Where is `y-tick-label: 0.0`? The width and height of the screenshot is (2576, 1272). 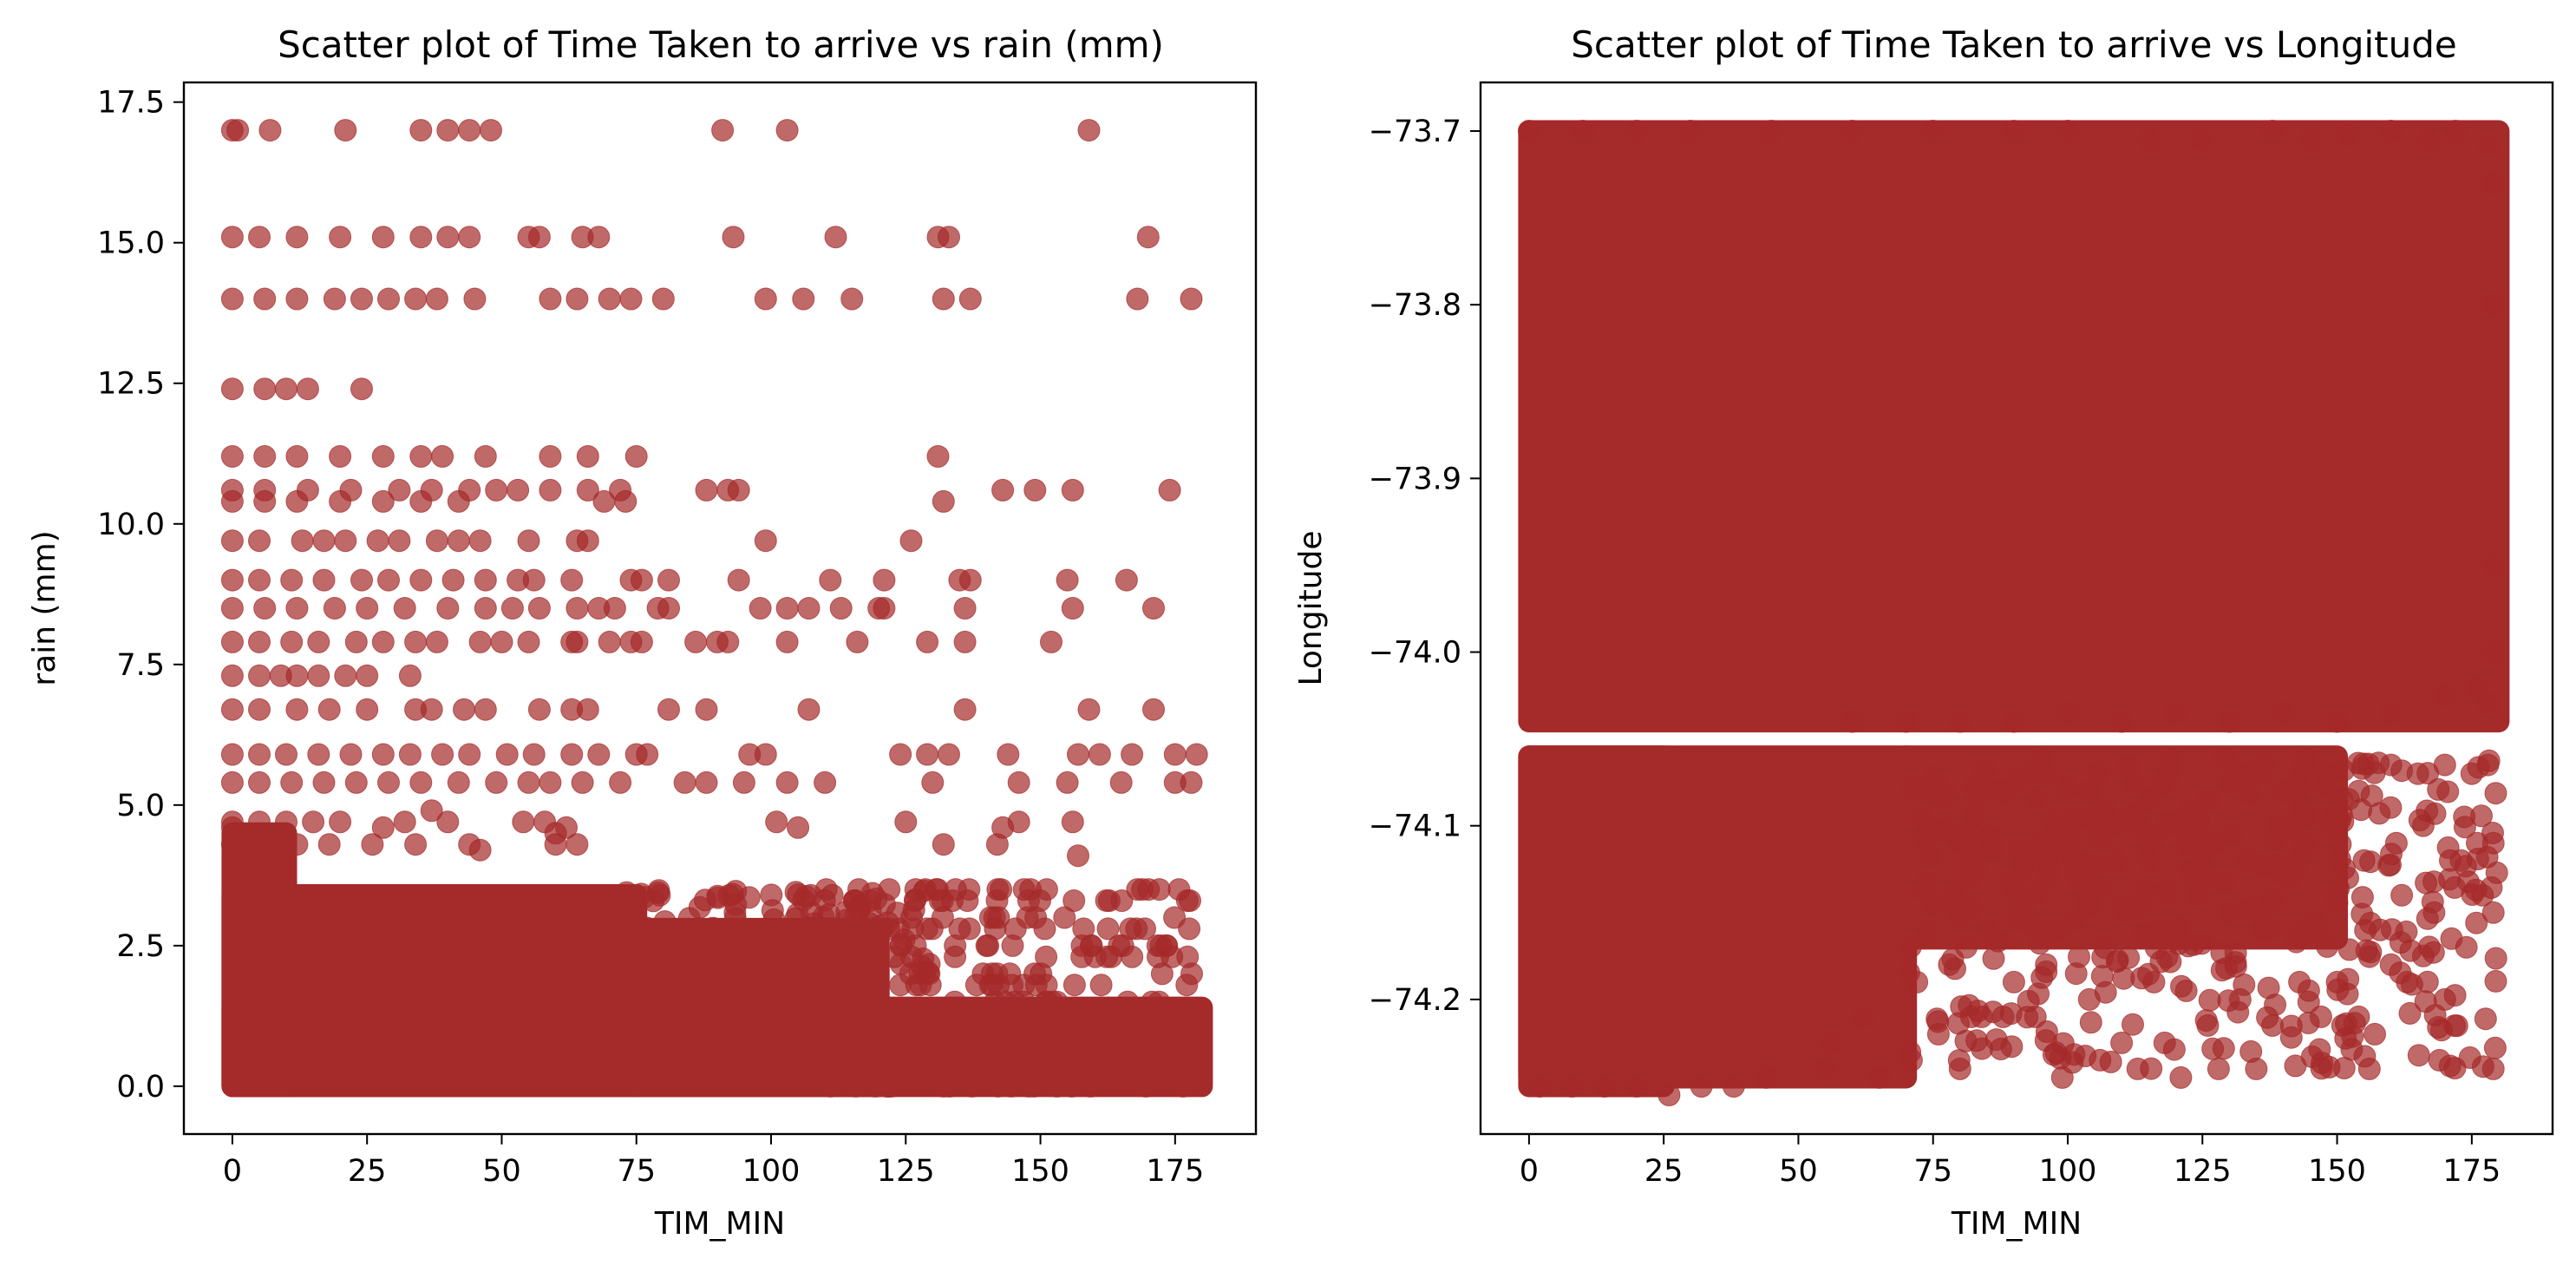
y-tick-label: 0.0 is located at coordinates (140, 1087).